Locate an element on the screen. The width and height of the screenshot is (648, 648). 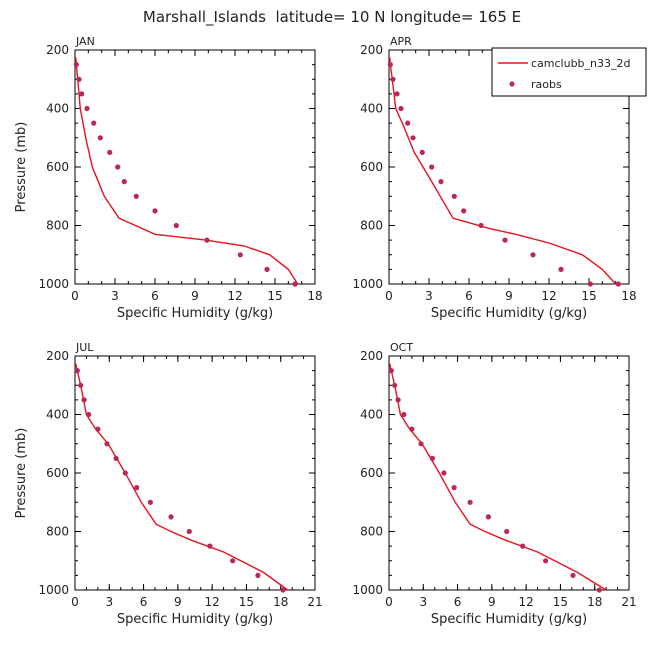
plot-frame is located at coordinates (195, 167).